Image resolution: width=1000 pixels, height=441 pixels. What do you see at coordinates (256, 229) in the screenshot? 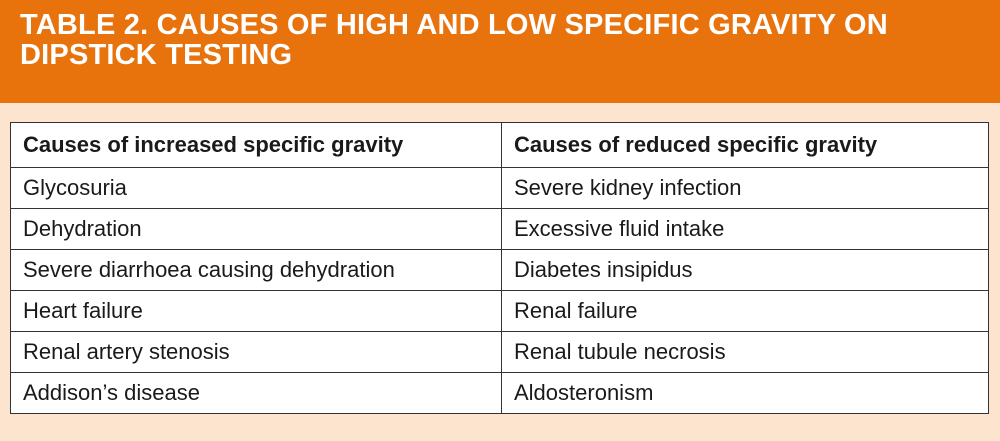
I see `cell-increased: Dehydration` at bounding box center [256, 229].